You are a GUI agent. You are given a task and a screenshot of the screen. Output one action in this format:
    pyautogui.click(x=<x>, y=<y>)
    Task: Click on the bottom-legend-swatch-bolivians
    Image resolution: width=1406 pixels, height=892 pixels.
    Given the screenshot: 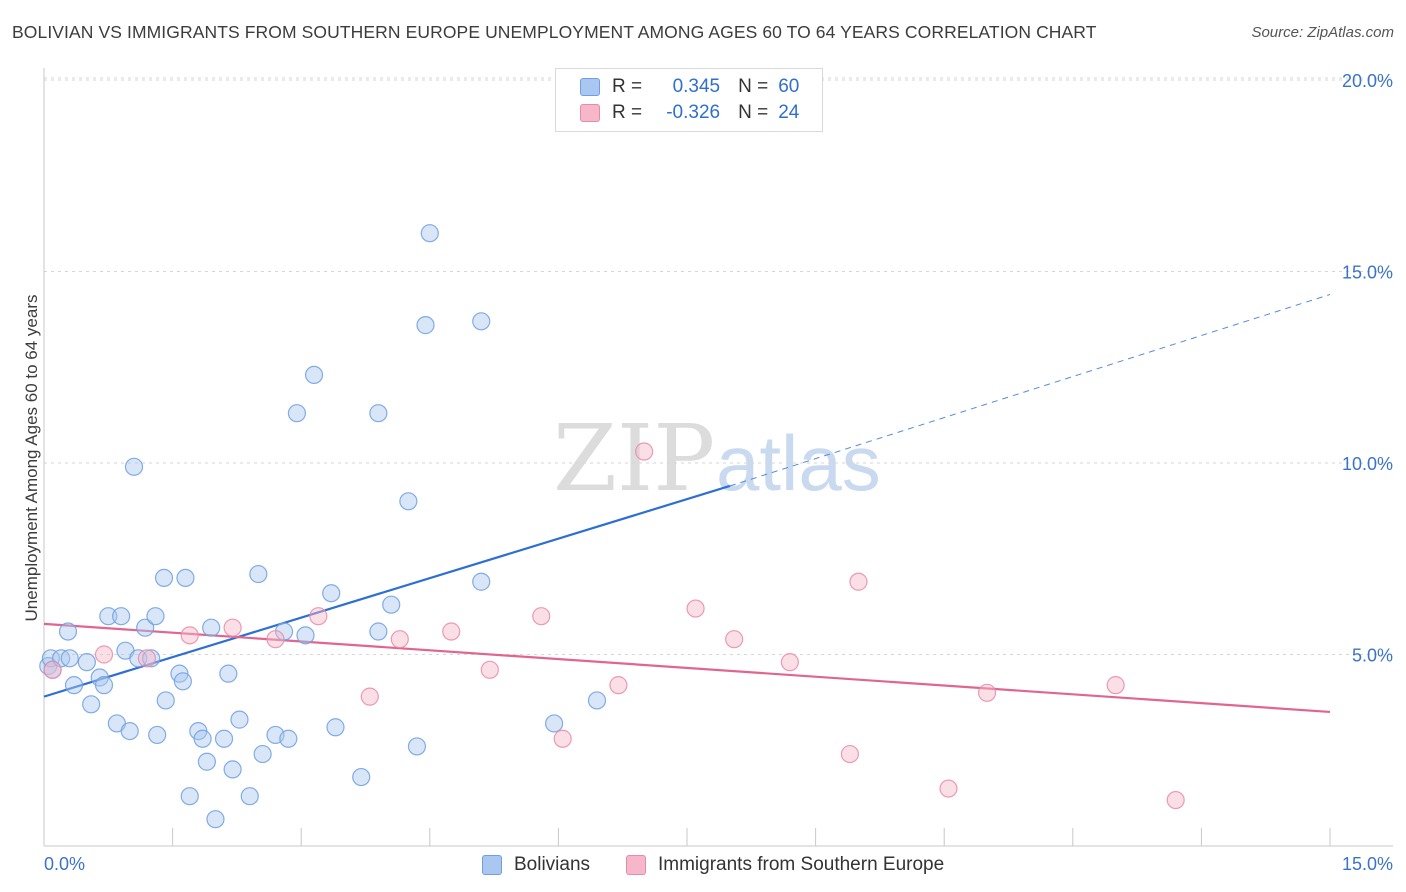 What is the action you would take?
    pyautogui.click(x=492, y=865)
    